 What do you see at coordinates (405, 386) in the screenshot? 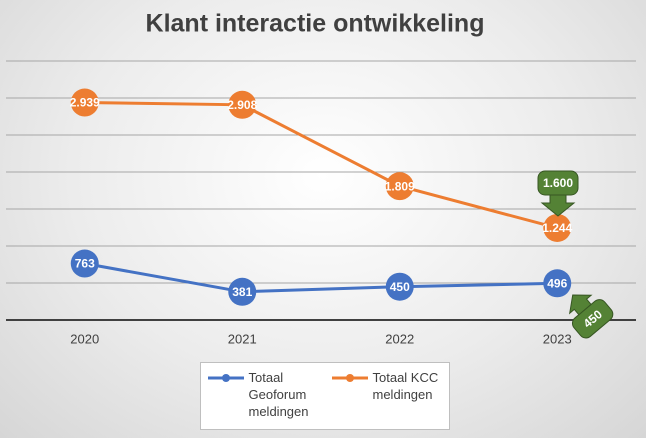
I see `legend-label: Totaal KCC meldingen` at bounding box center [405, 386].